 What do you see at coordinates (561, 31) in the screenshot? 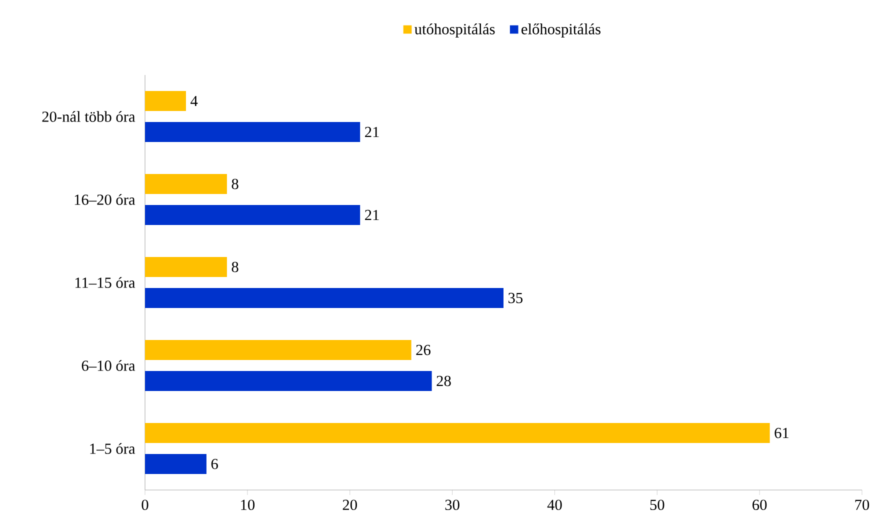
I see `legend-label: előhospitálás` at bounding box center [561, 31].